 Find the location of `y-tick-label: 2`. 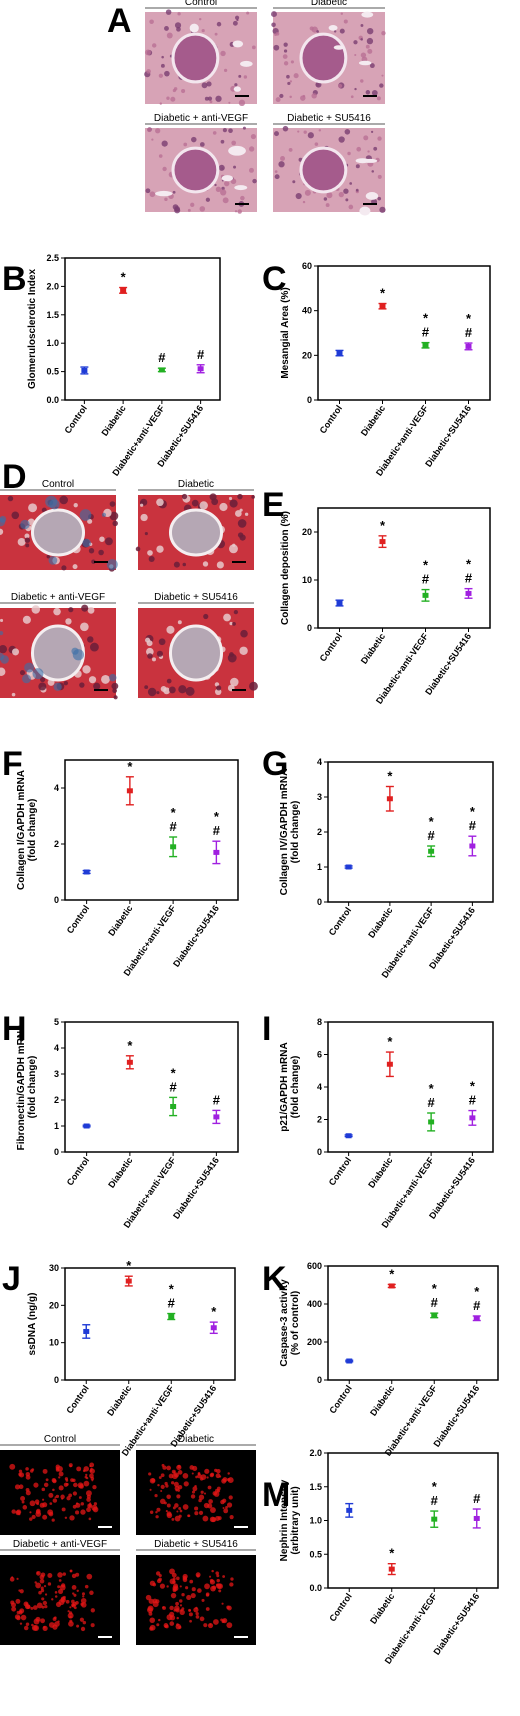

y-tick-label: 2 is located at coordinates (319, 832).